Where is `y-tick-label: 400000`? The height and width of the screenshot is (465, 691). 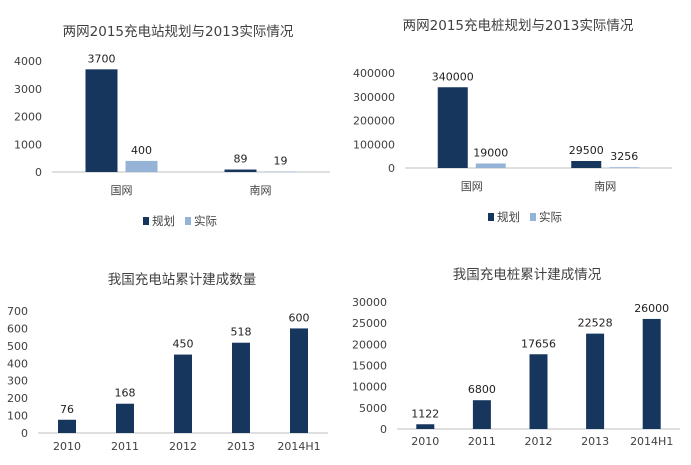
y-tick-label: 400000 is located at coordinates (374, 73).